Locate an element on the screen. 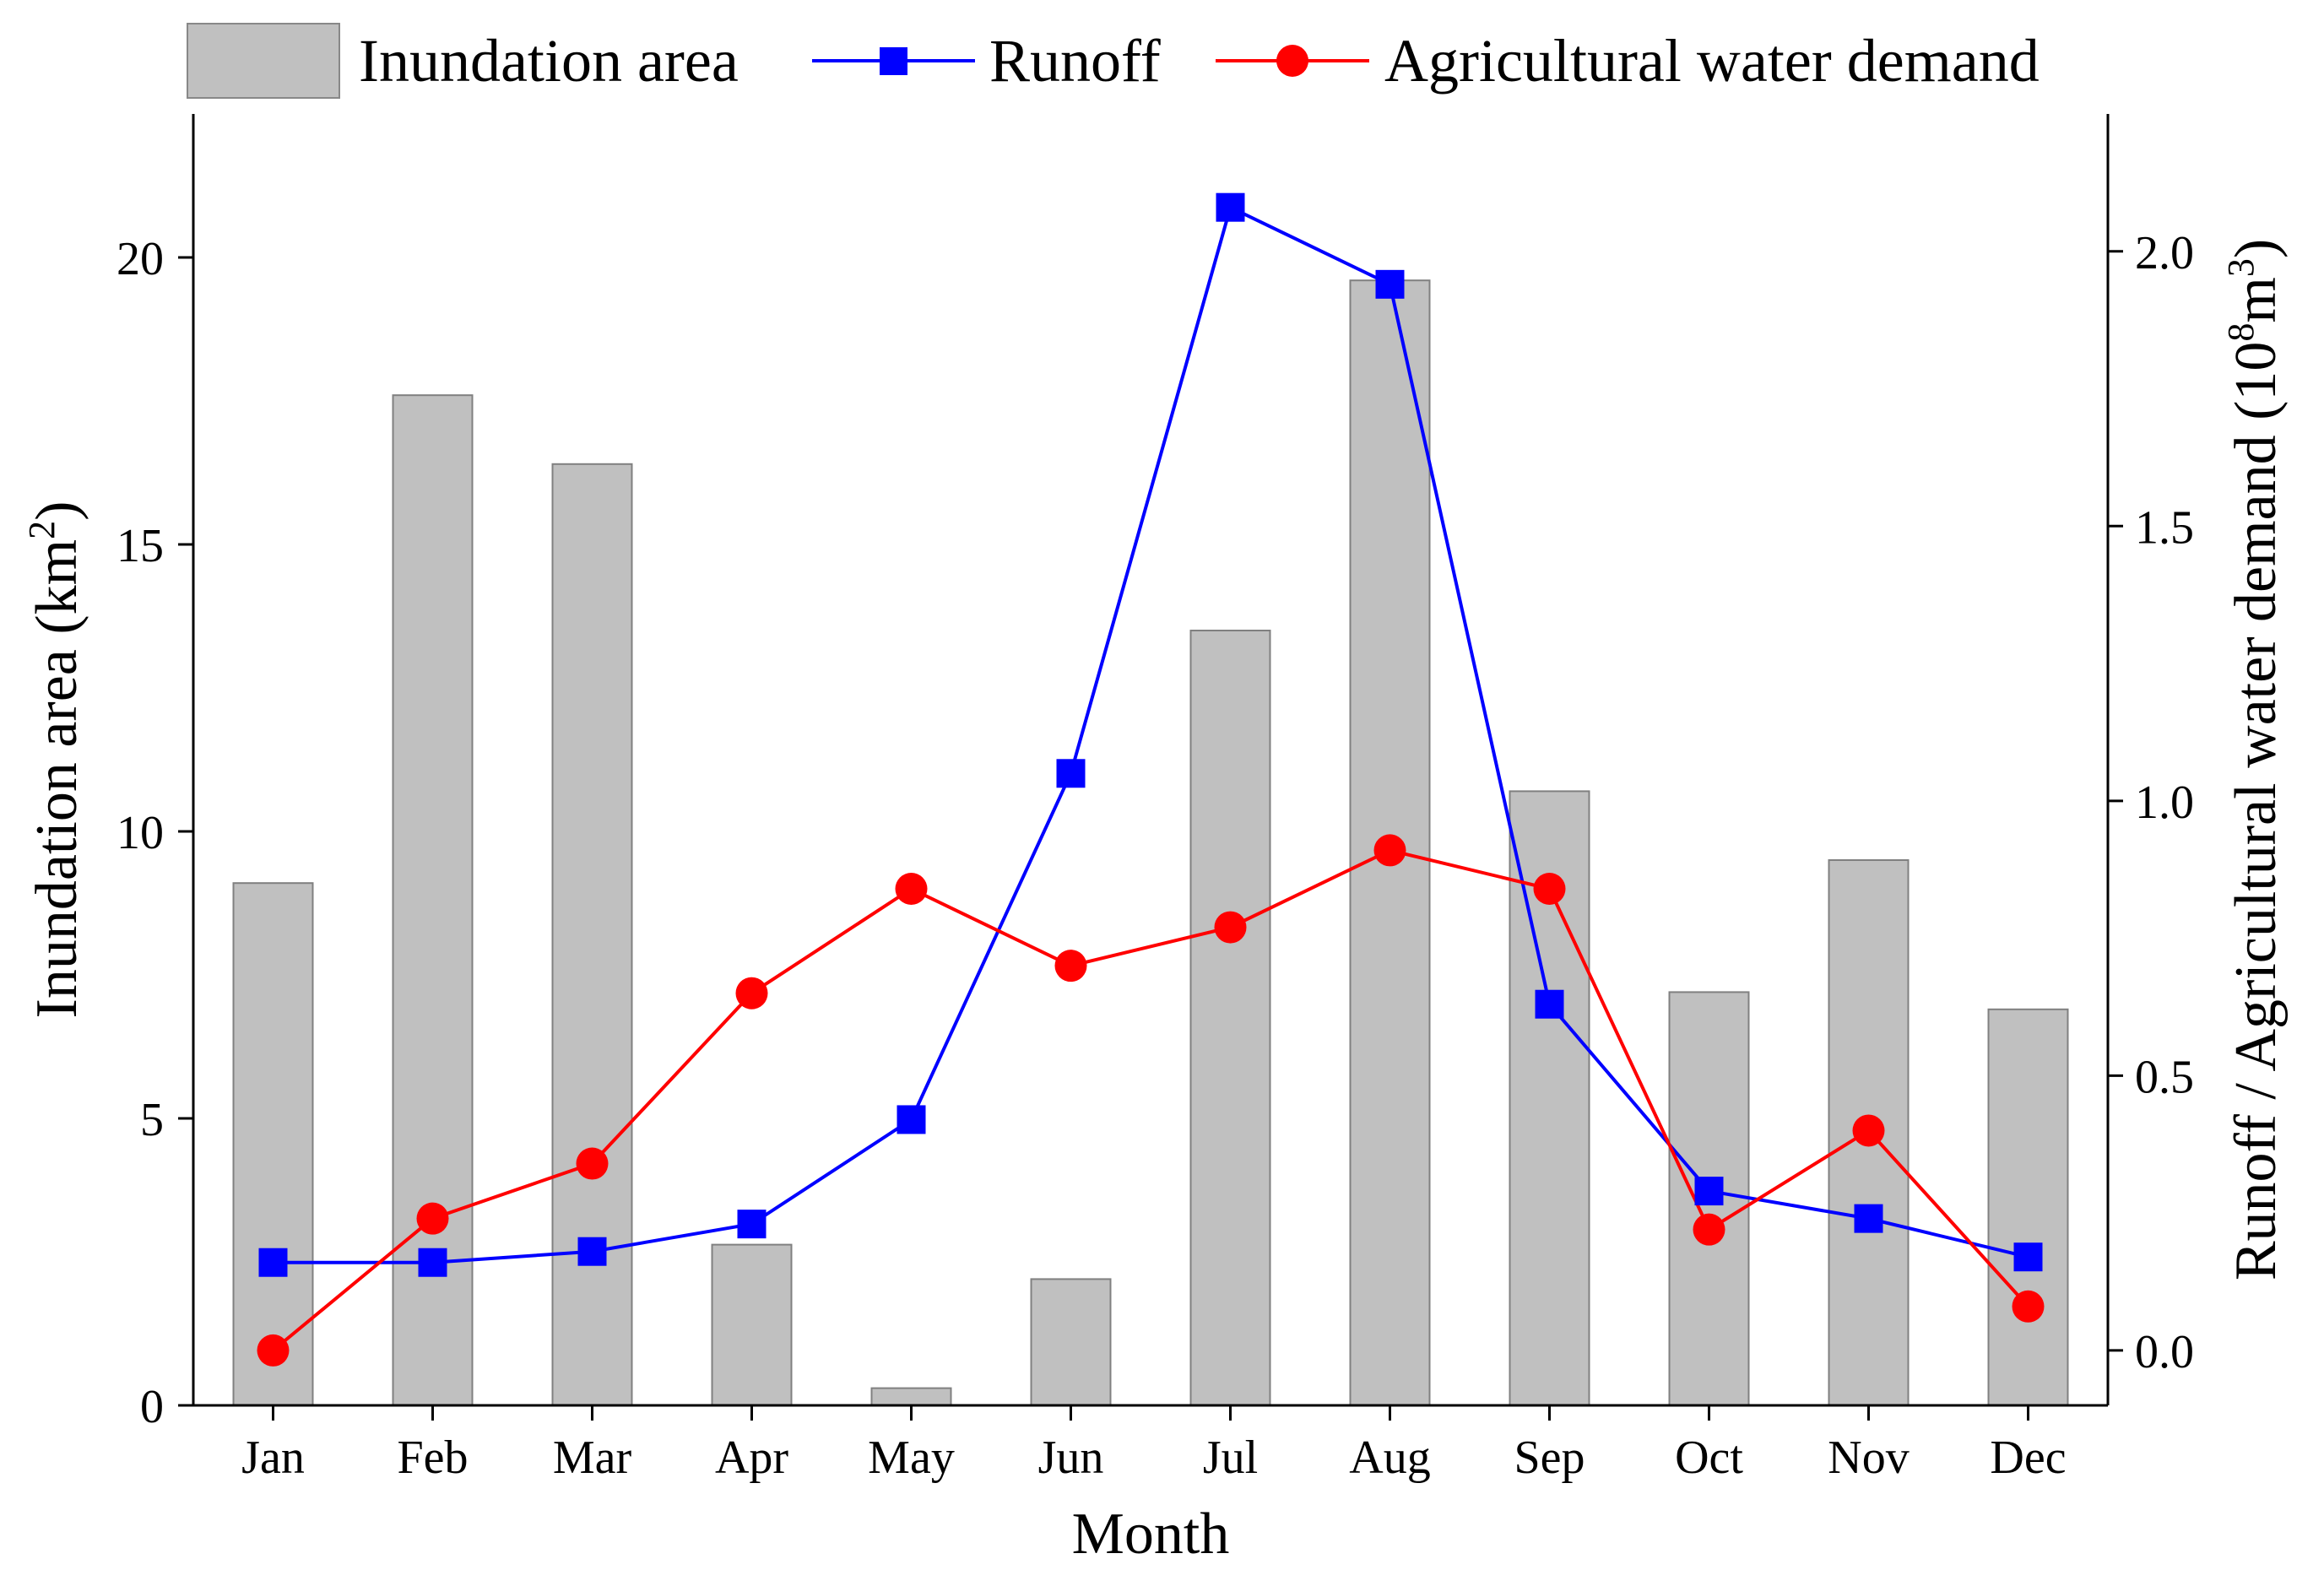 The image size is (2324, 1586). marker-agricultural-water-demand-jun is located at coordinates (1070, 966).